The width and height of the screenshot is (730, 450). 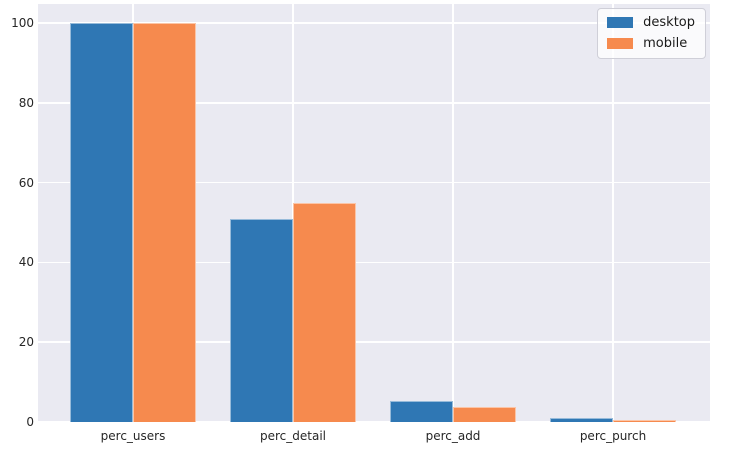 I want to click on legend-row: mobile, so click(x=651, y=44).